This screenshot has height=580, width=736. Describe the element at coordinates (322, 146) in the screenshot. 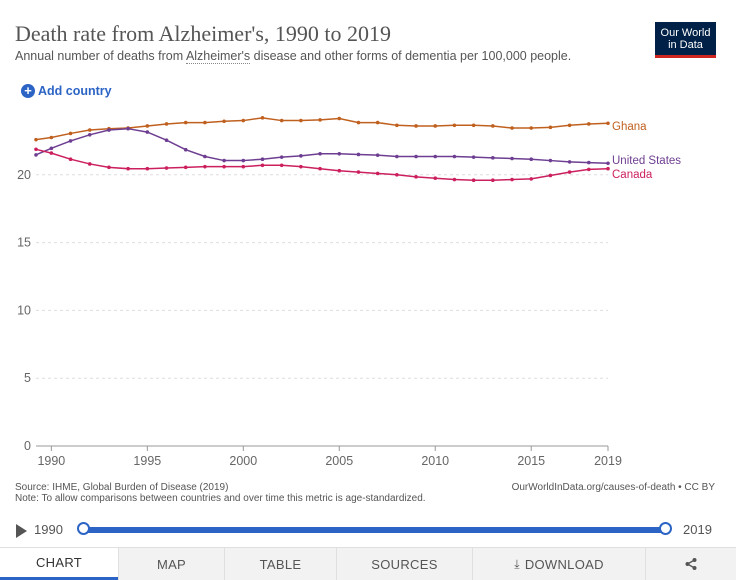

I see `series-line` at that location.